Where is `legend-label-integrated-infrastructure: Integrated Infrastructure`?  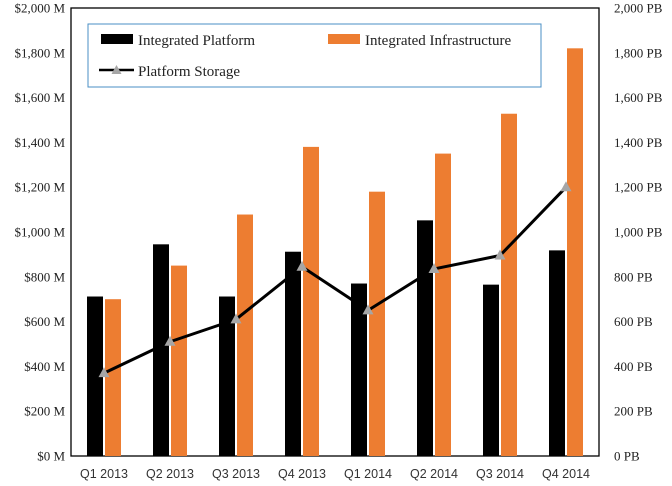
legend-label-integrated-infrastructure: Integrated Infrastructure is located at coordinates (438, 41).